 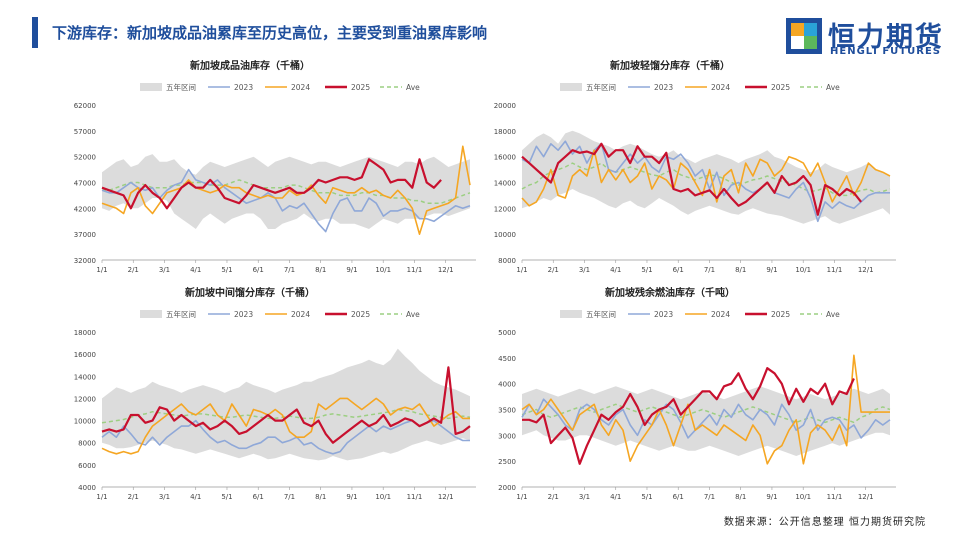 I want to click on y-tick-label: 37000, so click(x=85, y=235).